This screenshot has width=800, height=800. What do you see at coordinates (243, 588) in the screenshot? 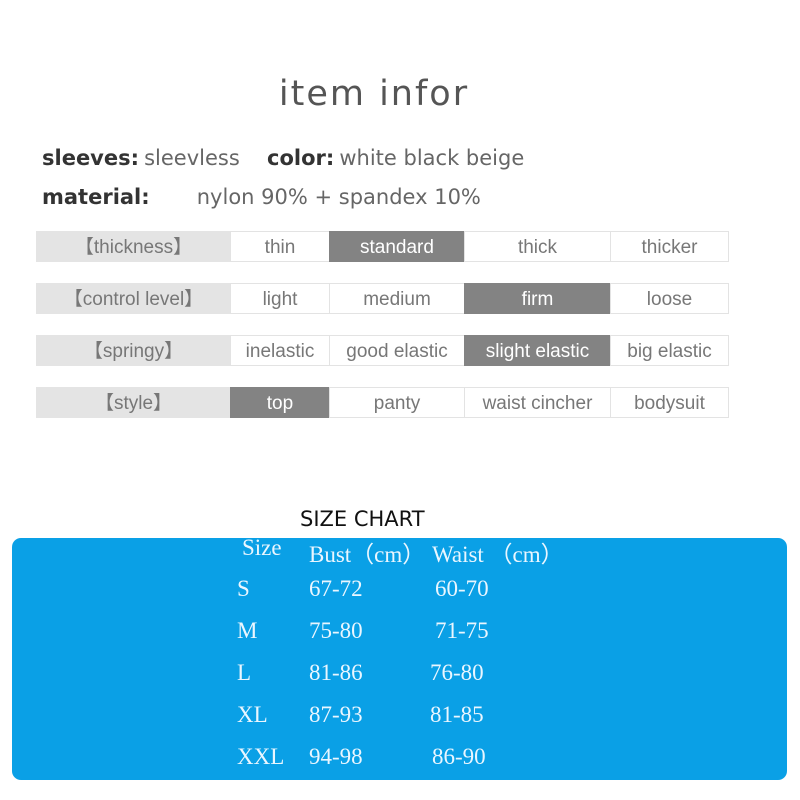
I see `size-label: S` at bounding box center [243, 588].